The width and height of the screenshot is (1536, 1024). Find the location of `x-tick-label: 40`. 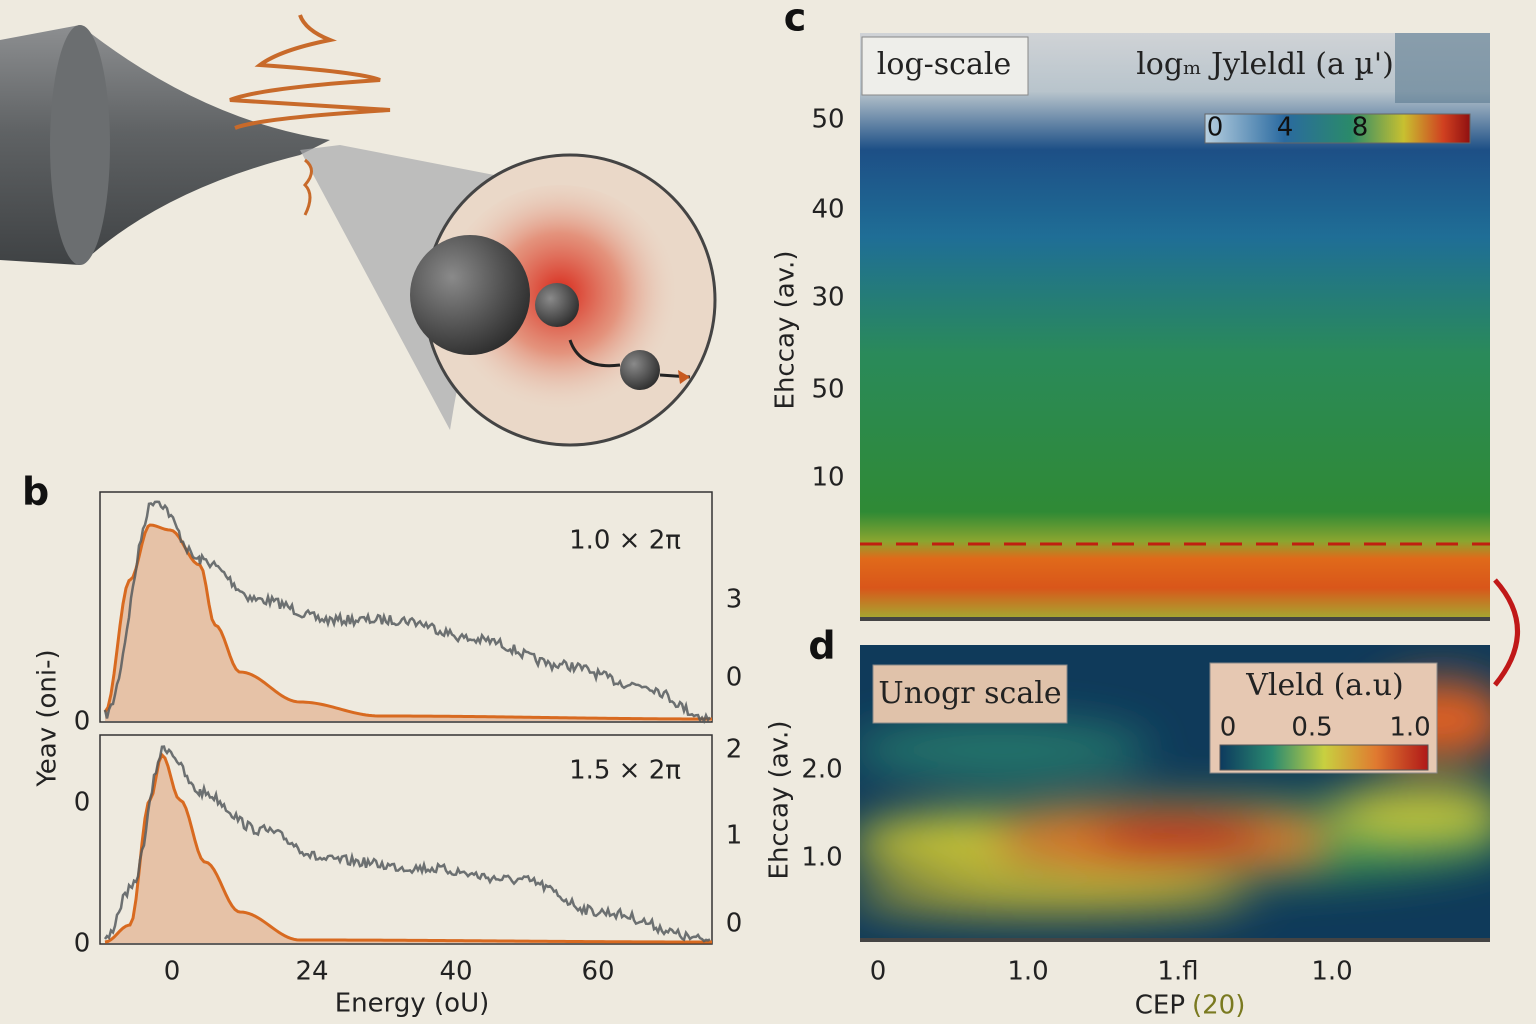

x-tick-label: 40 is located at coordinates (455, 972).